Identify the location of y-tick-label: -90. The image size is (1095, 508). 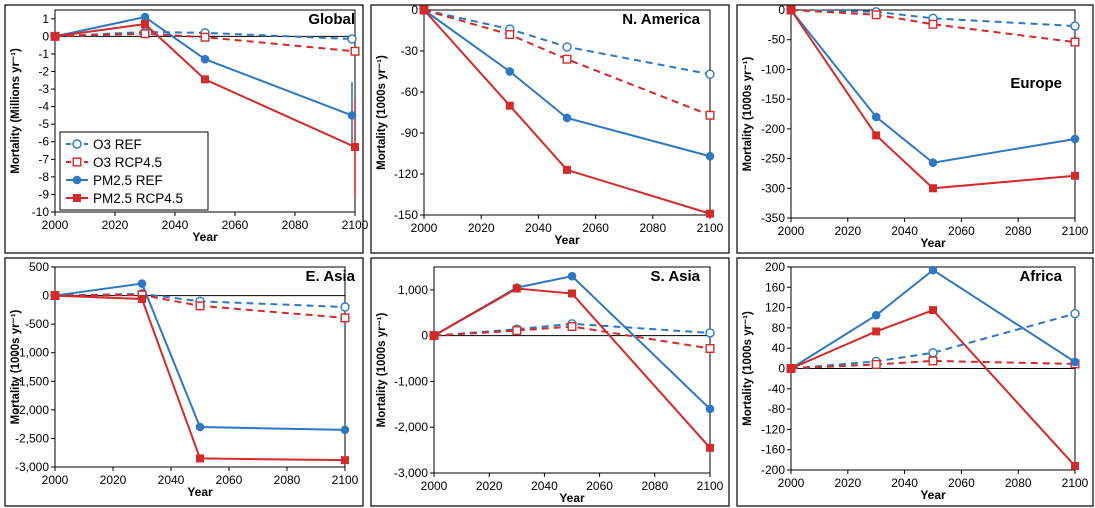
(410, 133).